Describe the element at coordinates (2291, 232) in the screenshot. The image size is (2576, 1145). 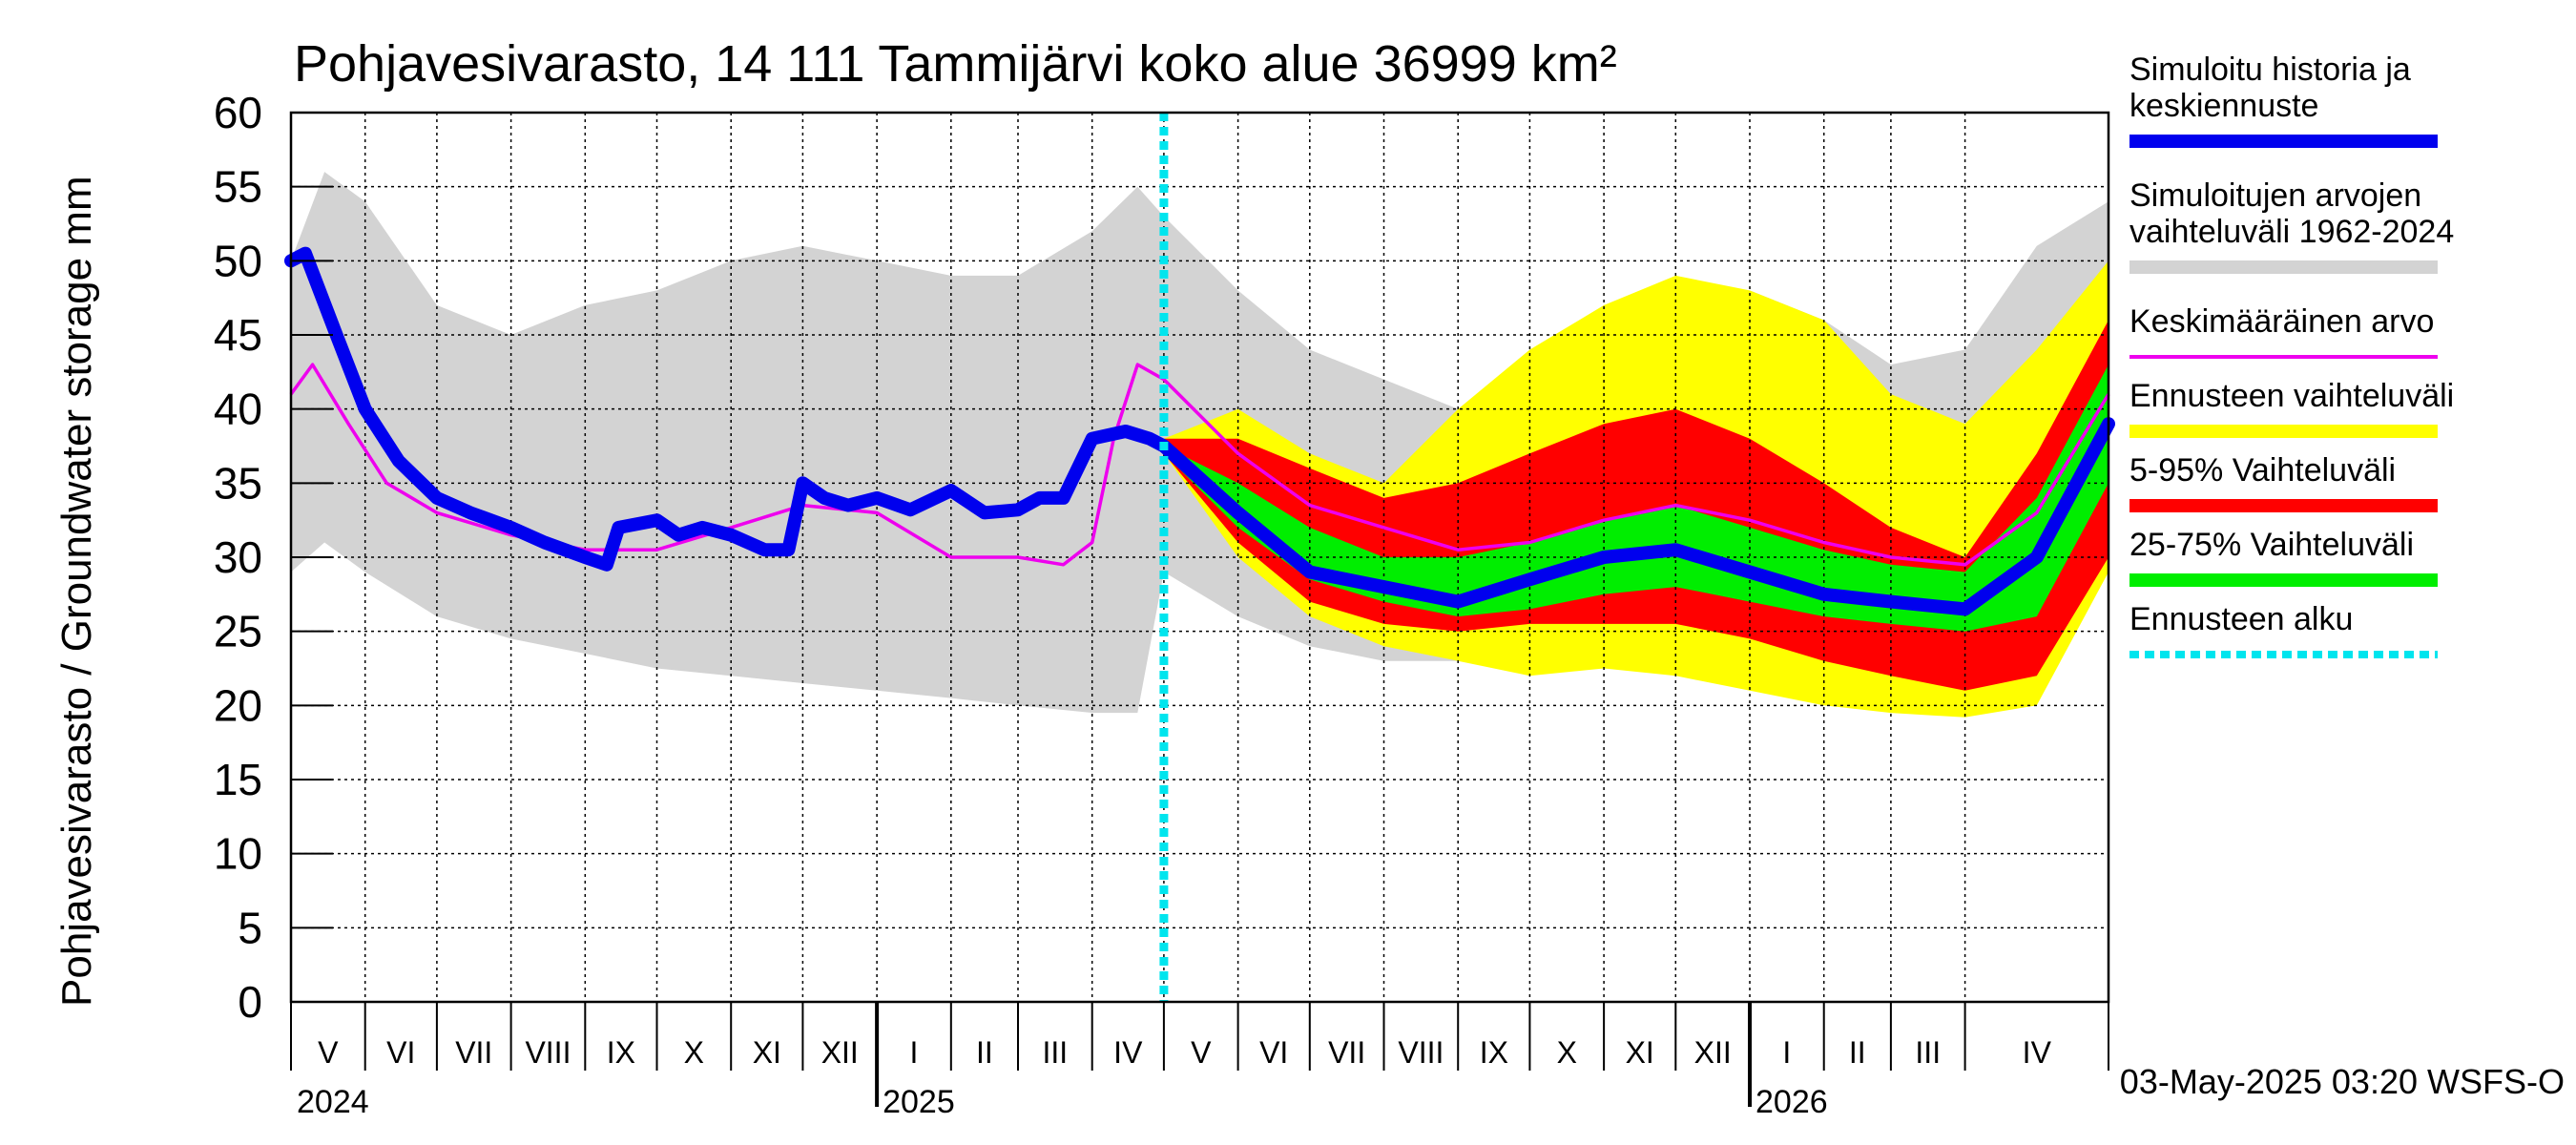
I see `legend-label: vaihteluväli 1962-2024` at that location.